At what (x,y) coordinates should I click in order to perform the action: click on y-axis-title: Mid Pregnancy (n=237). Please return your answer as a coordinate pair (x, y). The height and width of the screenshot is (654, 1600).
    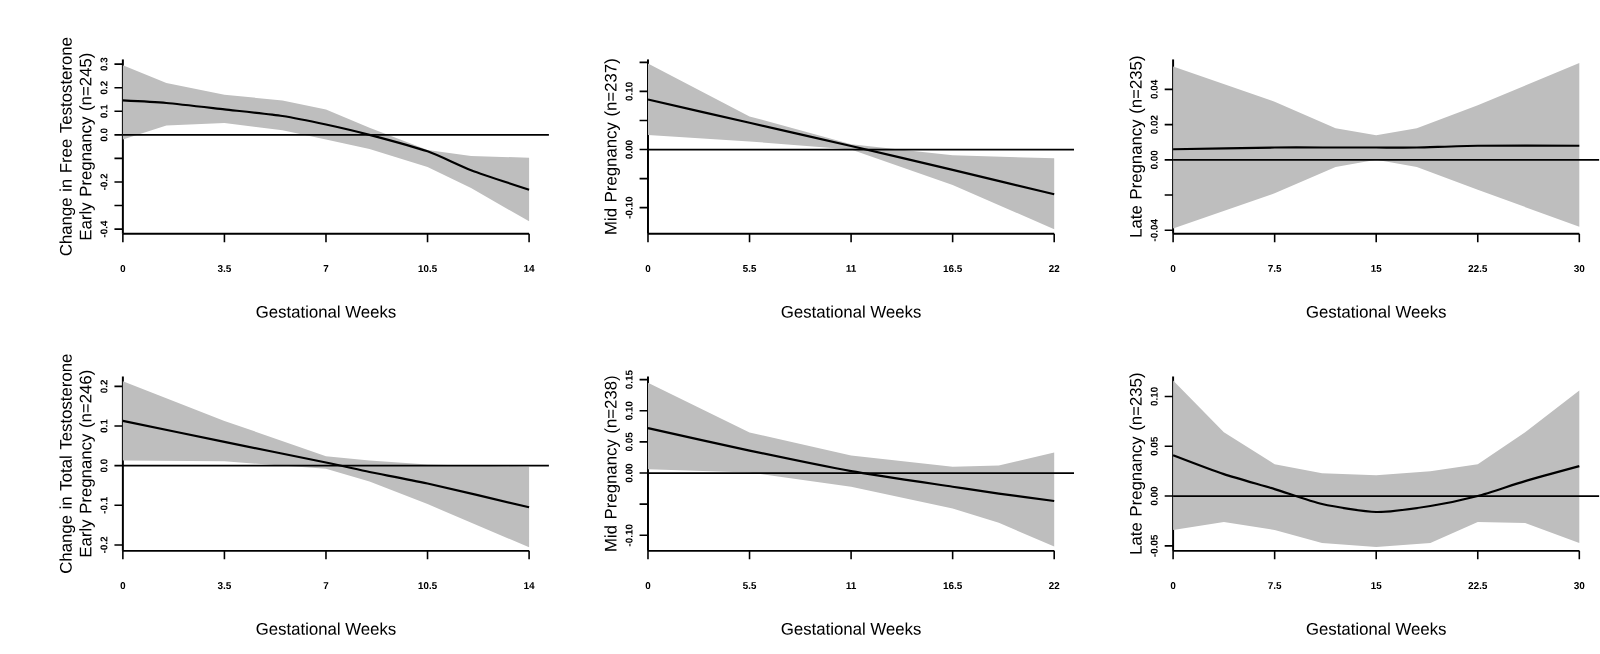
    Looking at the image, I should click on (612, 146).